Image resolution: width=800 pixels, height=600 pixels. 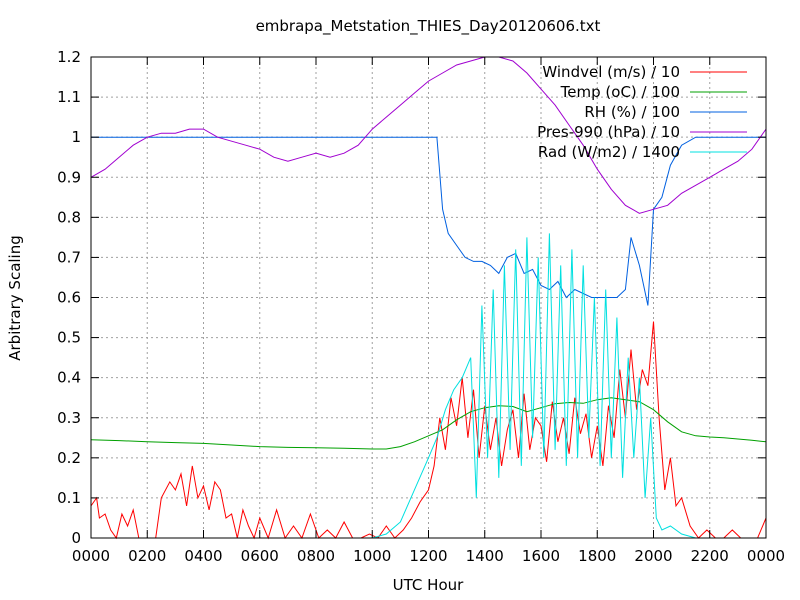 What do you see at coordinates (632, 112) in the screenshot?
I see `legend-label: RH (%) / 100` at bounding box center [632, 112].